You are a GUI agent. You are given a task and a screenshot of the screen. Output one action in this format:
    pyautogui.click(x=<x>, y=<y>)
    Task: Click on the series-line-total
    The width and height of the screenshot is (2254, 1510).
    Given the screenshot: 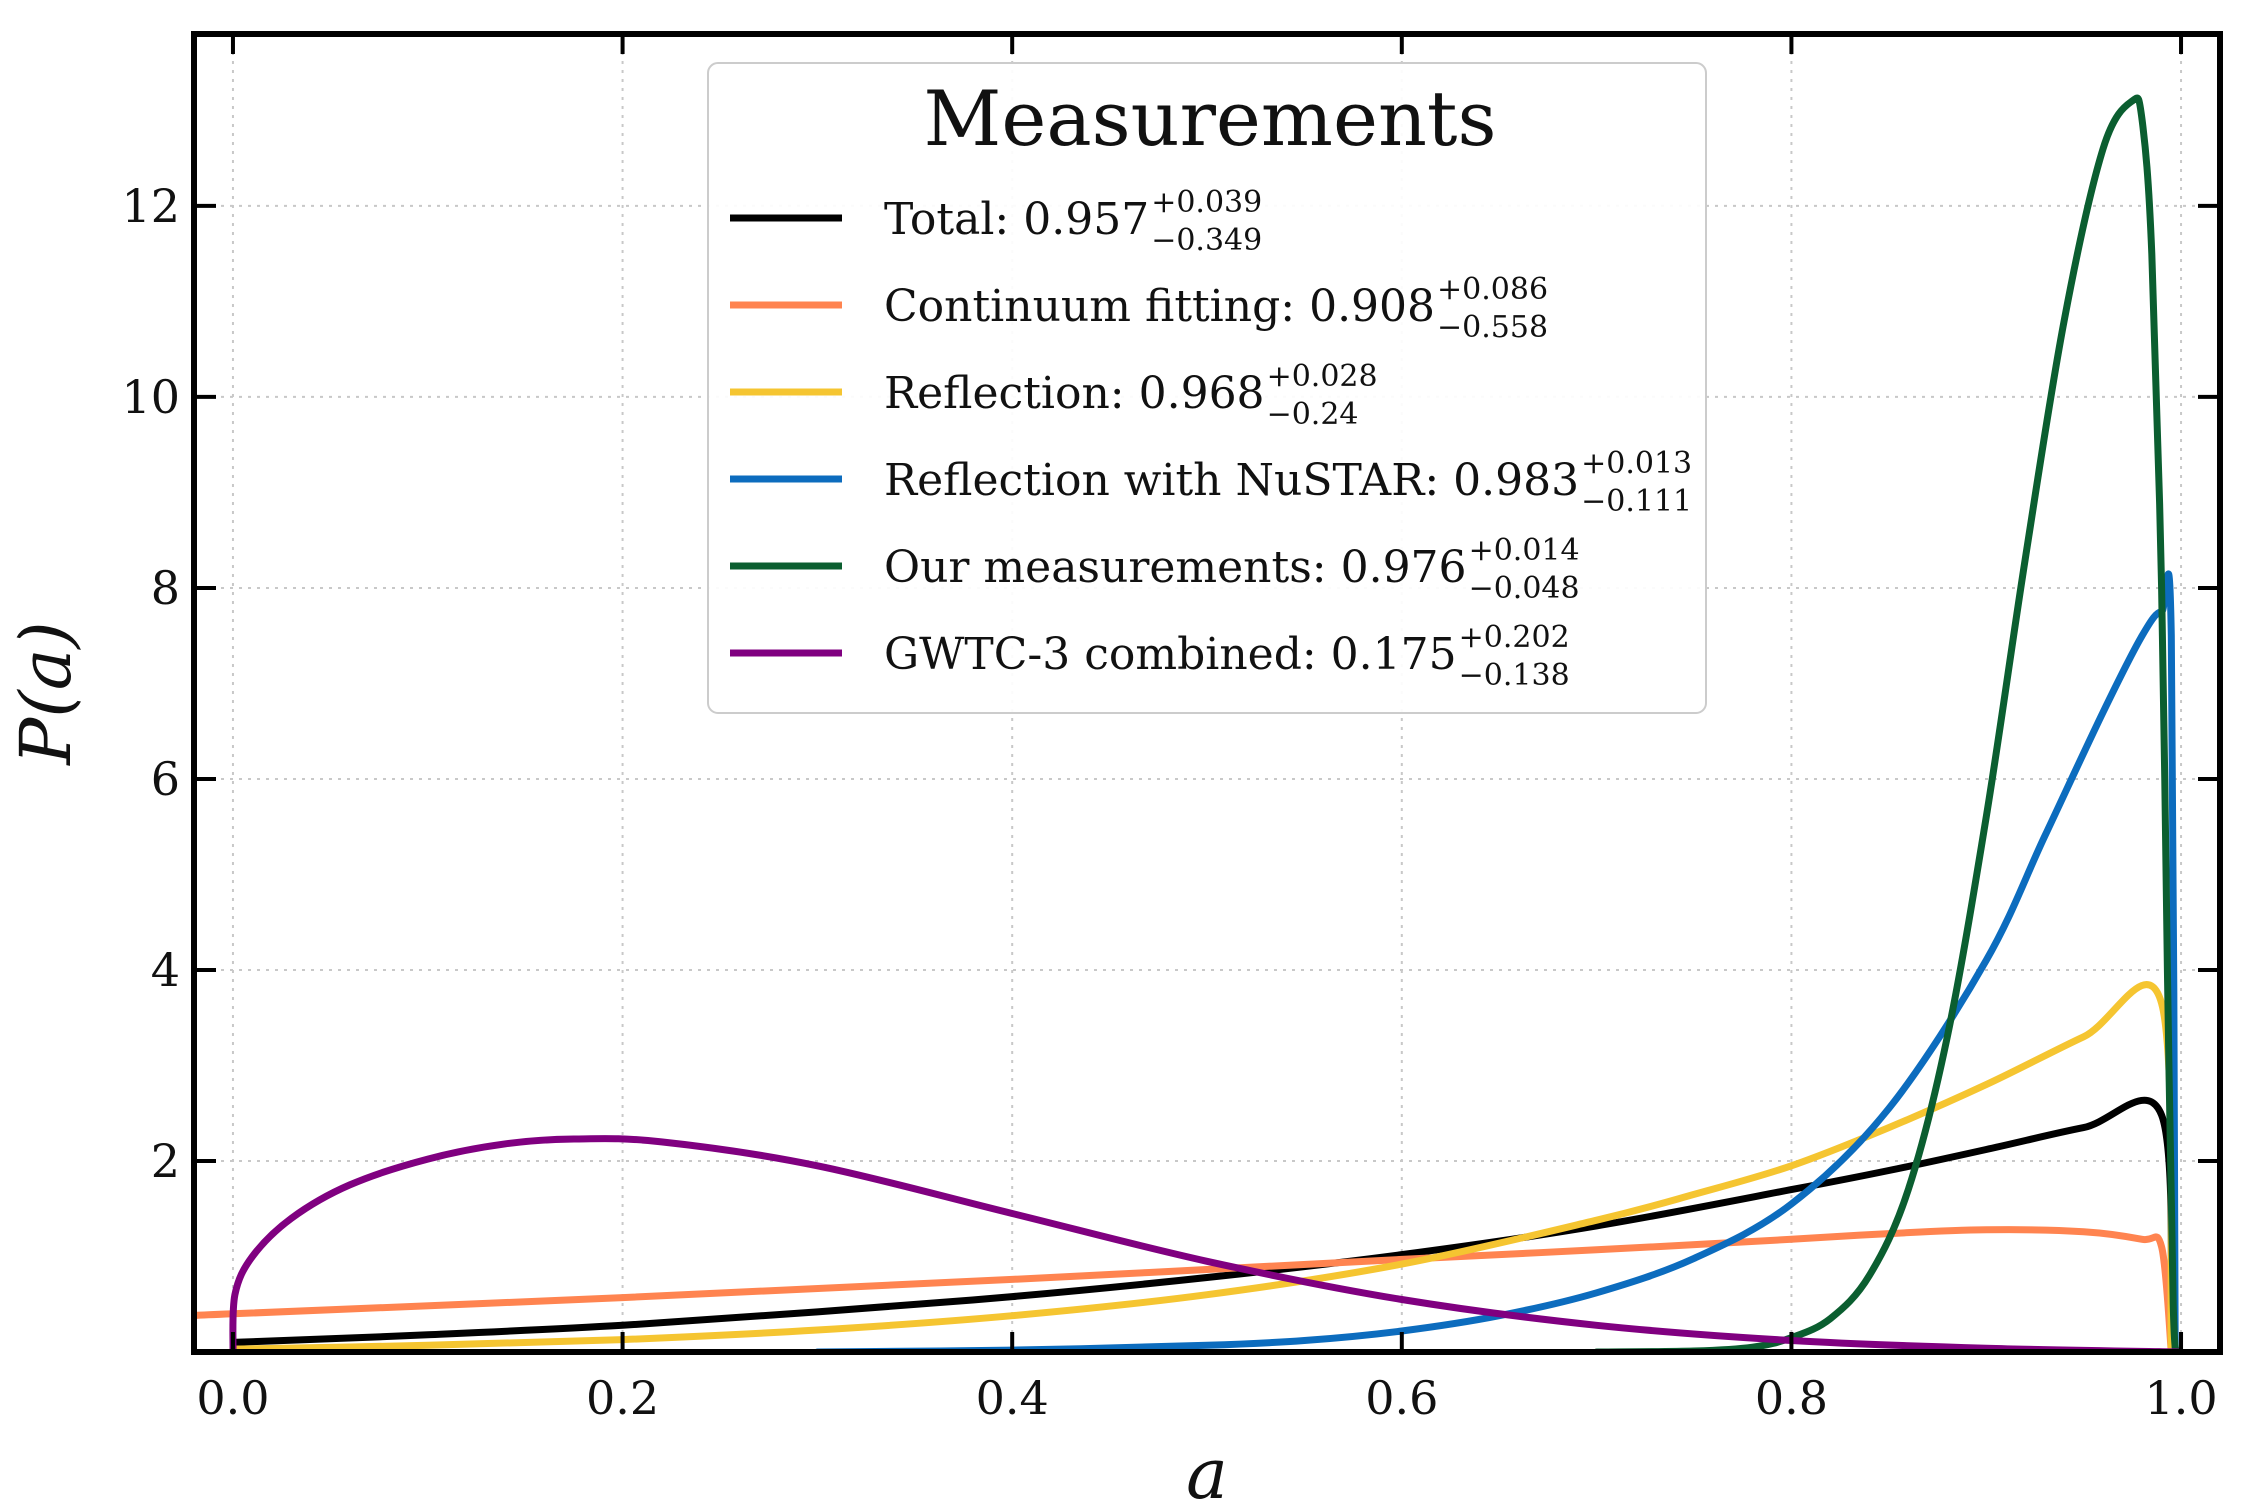 What is the action you would take?
    pyautogui.click(x=1202, y=1224)
    